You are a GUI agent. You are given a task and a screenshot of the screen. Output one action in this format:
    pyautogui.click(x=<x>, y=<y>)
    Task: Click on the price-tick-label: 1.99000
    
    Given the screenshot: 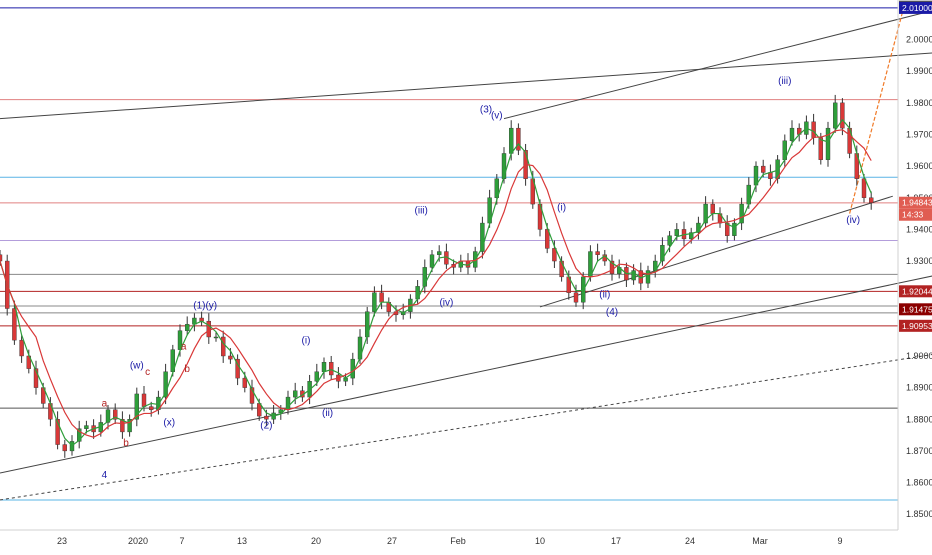 What is the action you would take?
    pyautogui.click(x=919, y=71)
    